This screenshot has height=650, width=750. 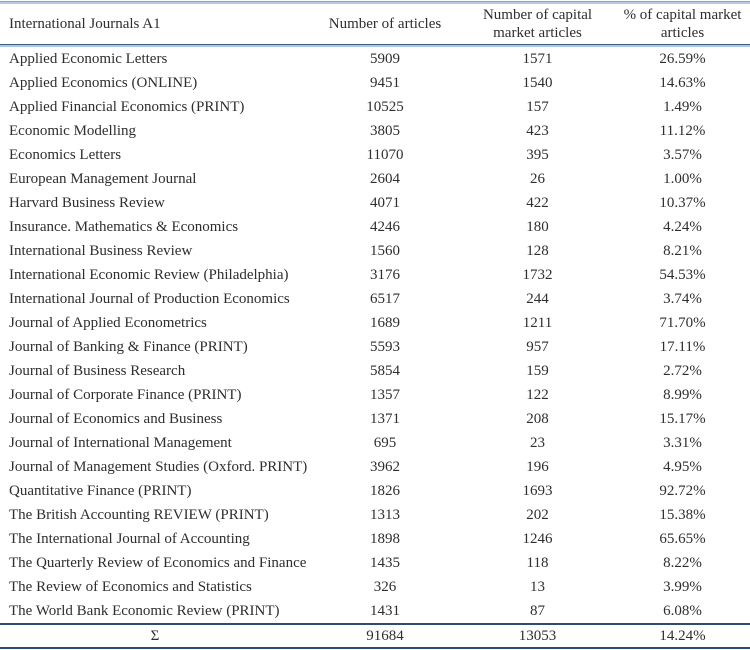 What do you see at coordinates (537, 82) in the screenshot?
I see `capital-market-articles-cell: 1540` at bounding box center [537, 82].